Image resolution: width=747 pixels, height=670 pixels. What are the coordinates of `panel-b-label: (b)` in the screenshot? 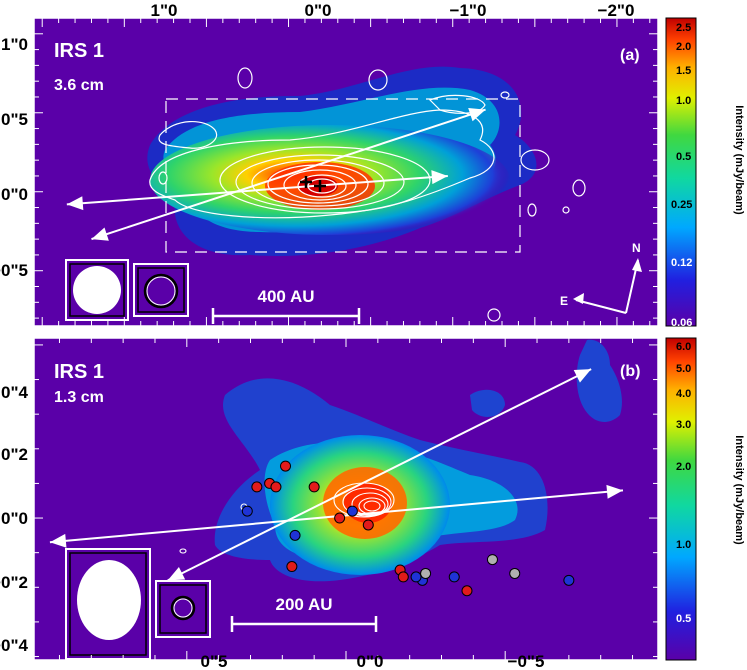 It's located at (630, 371).